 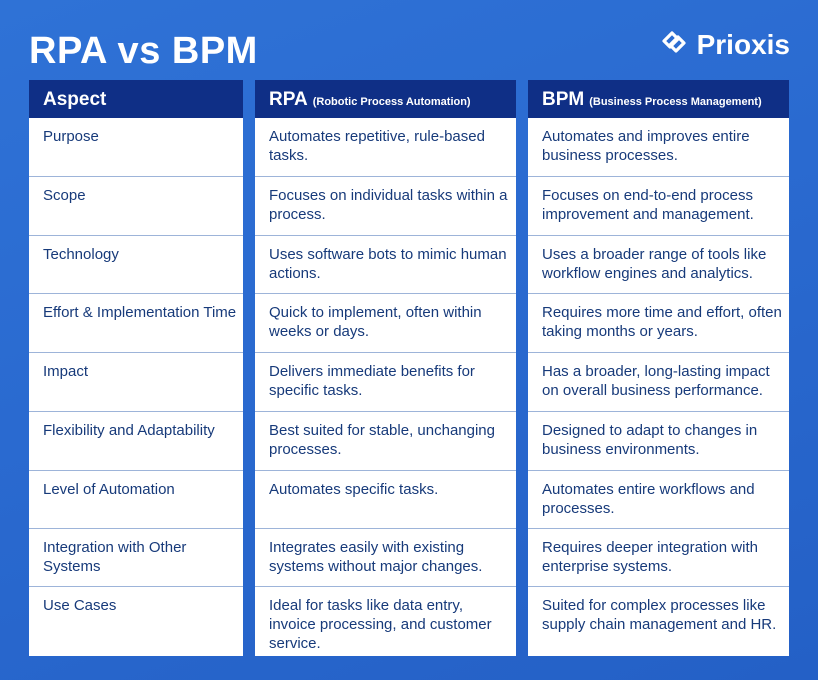 I want to click on aspect-header-title: Aspect, so click(x=75, y=99).